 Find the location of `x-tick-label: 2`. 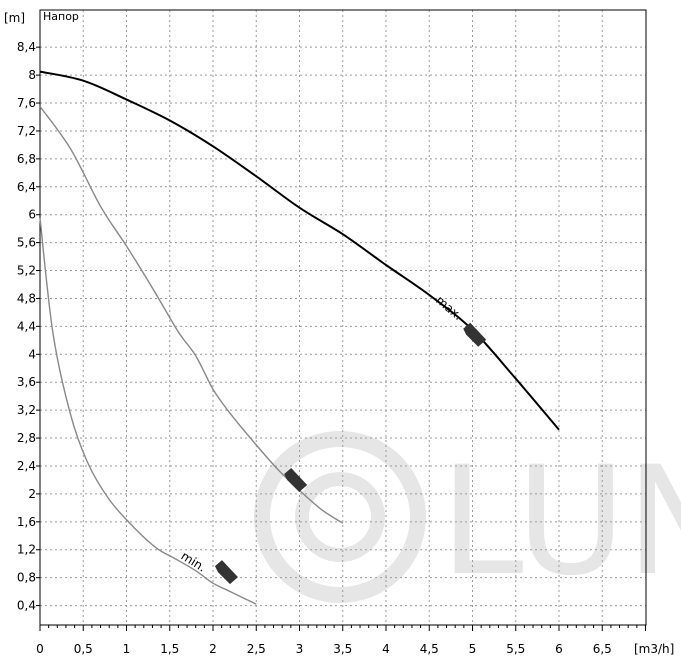

x-tick-label: 2 is located at coordinates (213, 649).